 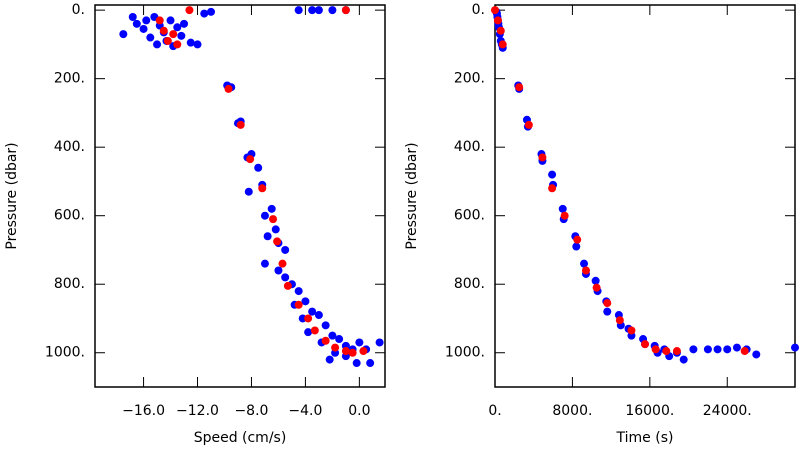 What do you see at coordinates (197, 411) in the screenshot?
I see `x-tick-label: −12.0` at bounding box center [197, 411].